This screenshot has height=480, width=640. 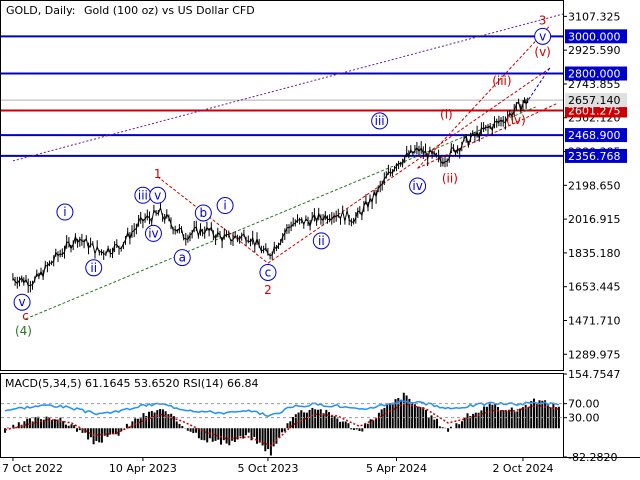 What do you see at coordinates (501, 81) in the screenshot?
I see `wave-label: (iii)` at bounding box center [501, 81].